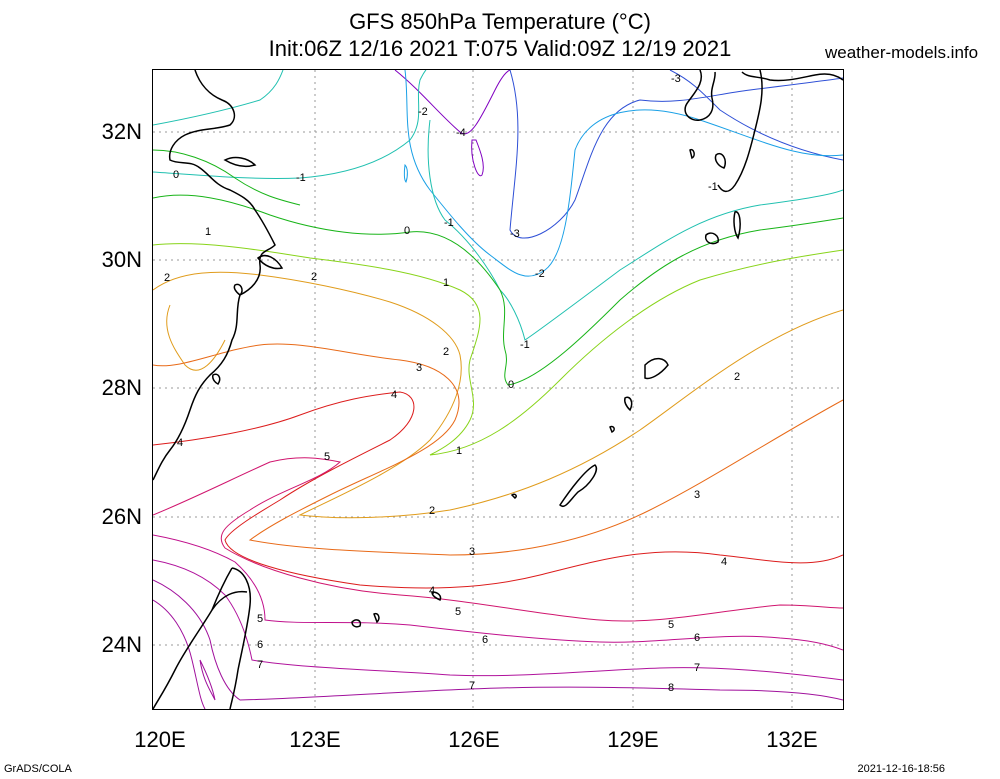  I want to click on footer-software: GrADS/COLA, so click(38, 769).